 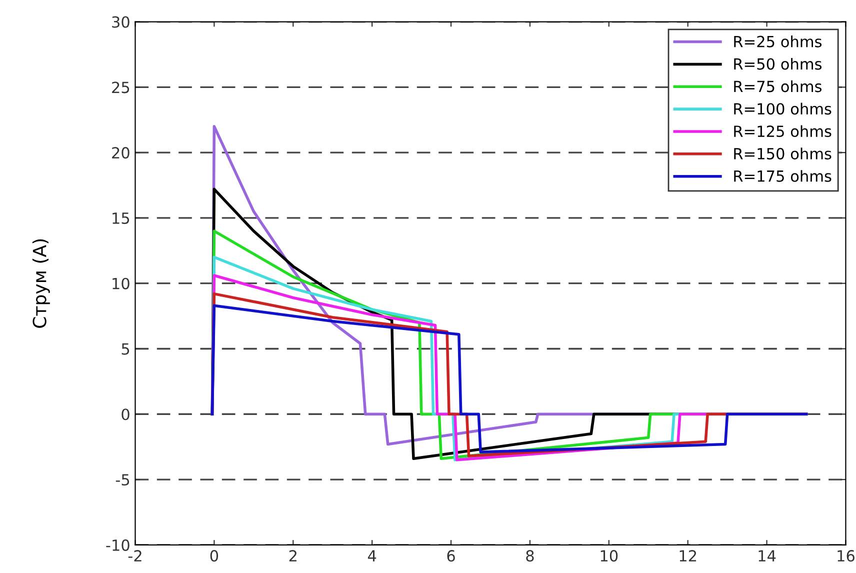 I want to click on y-tick-label: 10, so click(x=121, y=284).